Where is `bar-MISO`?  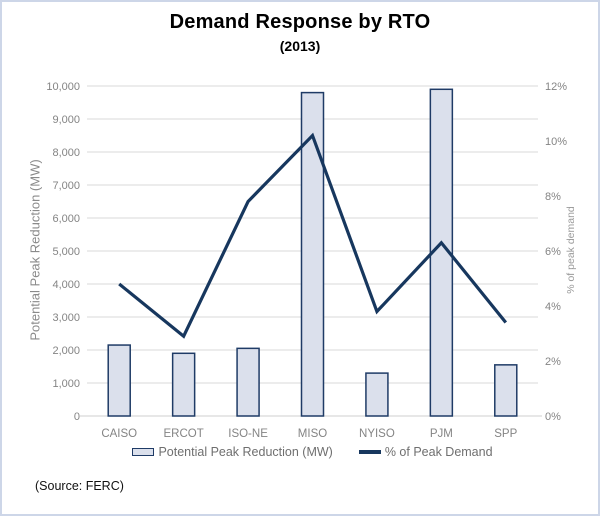
bar-MISO is located at coordinates (312, 254).